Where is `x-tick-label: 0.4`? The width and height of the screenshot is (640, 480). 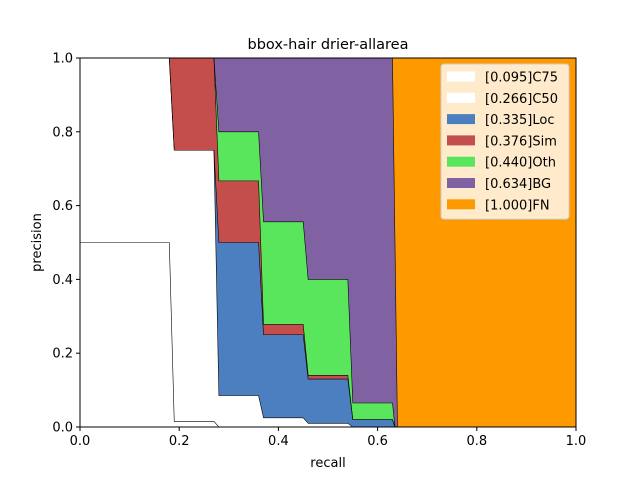
x-tick-label: 0.4 is located at coordinates (278, 441).